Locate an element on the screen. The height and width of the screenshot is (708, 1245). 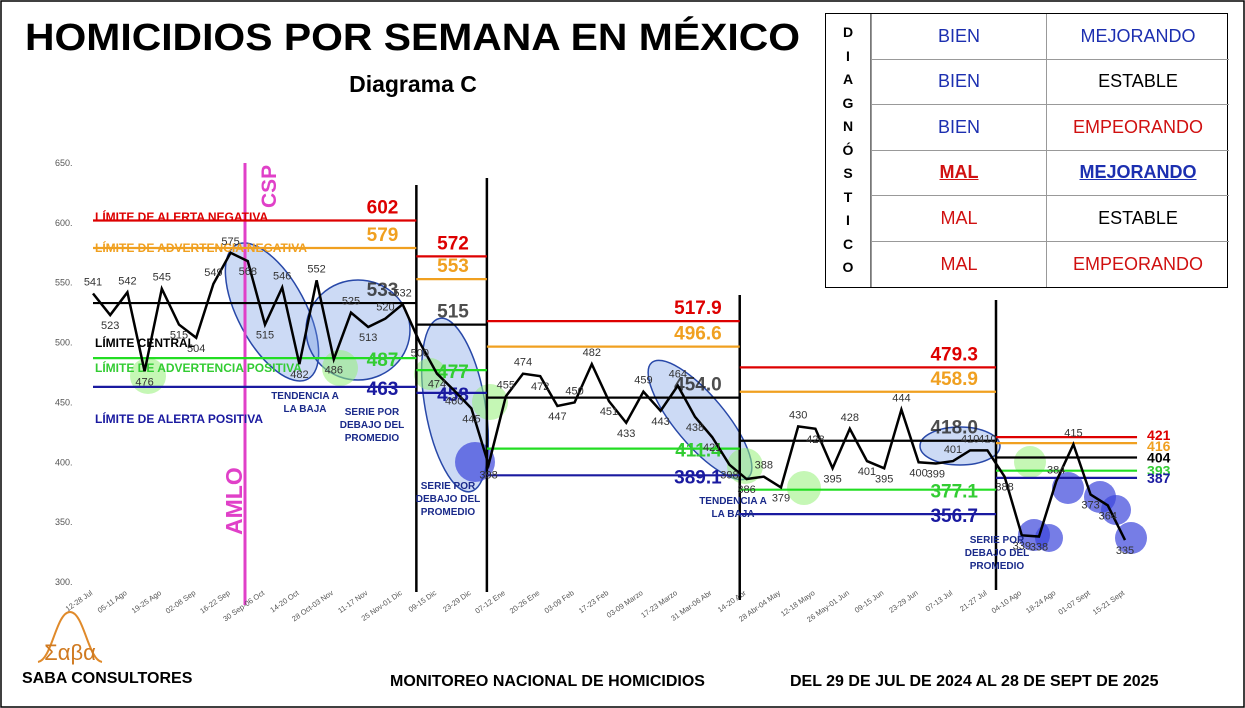
value-label: 552 is located at coordinates (316, 269).